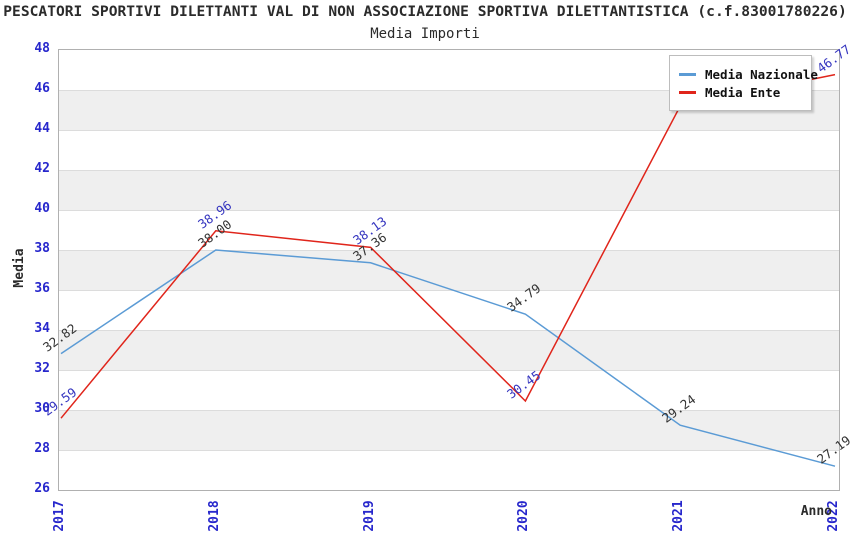  What do you see at coordinates (42, 448) in the screenshot?
I see `y-tick-label: 28` at bounding box center [42, 448].